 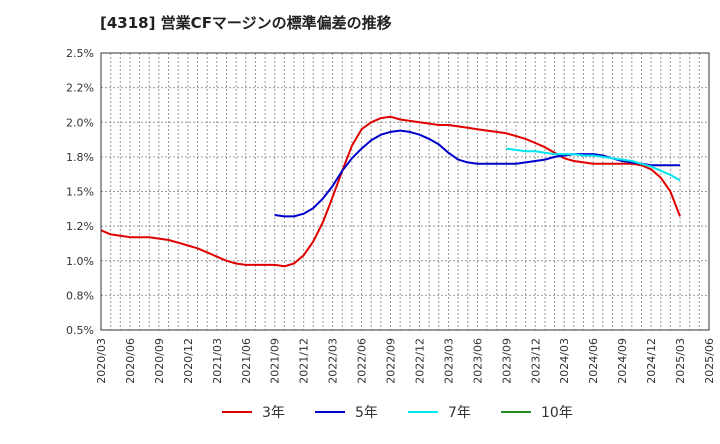 I want to click on legend-label: 7年, so click(x=459, y=413).